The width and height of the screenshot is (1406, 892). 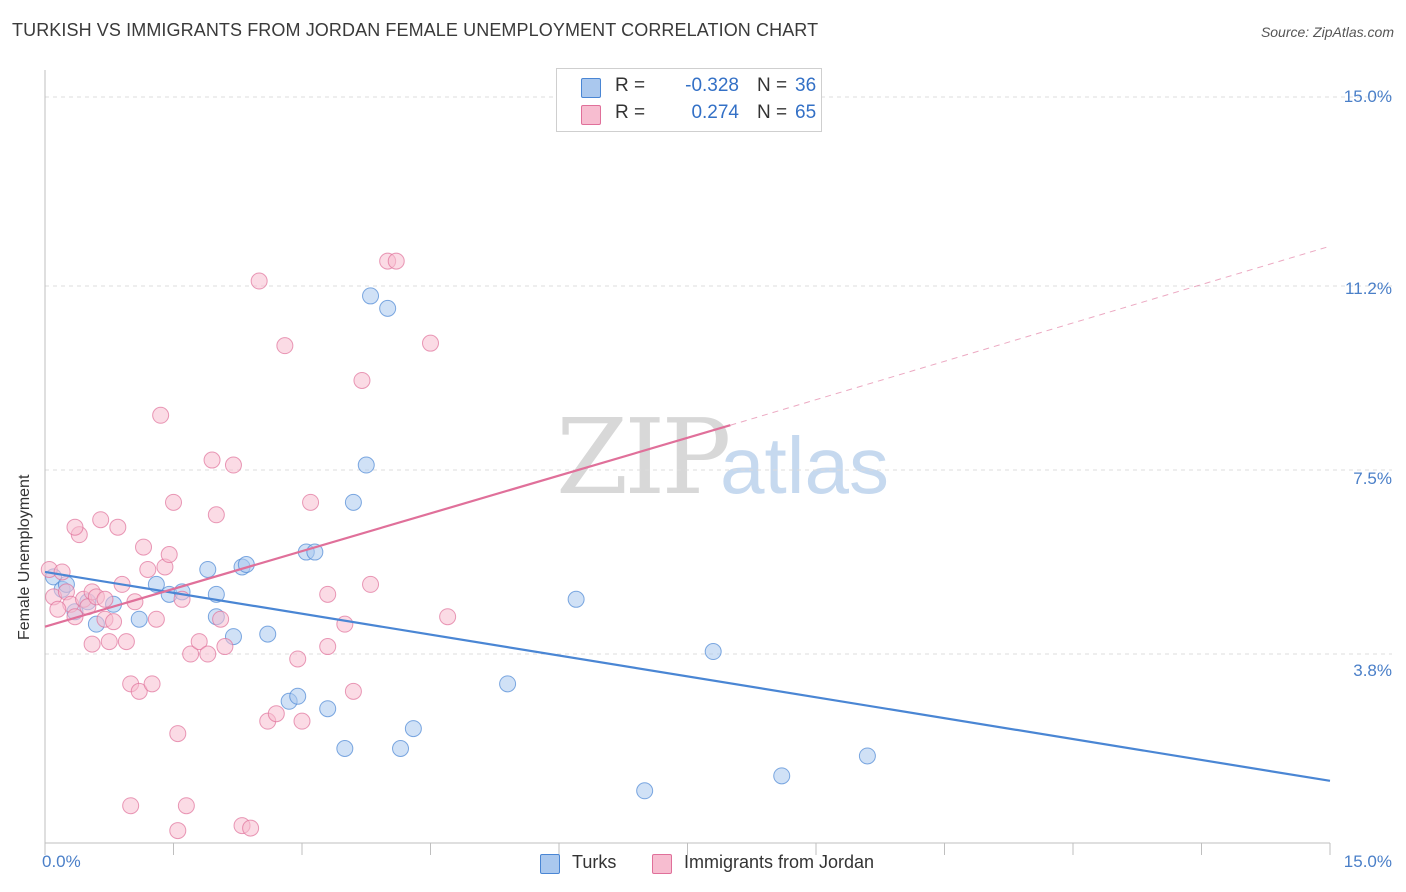 I want to click on bottom-legend-swatch-turks, so click(x=550, y=864).